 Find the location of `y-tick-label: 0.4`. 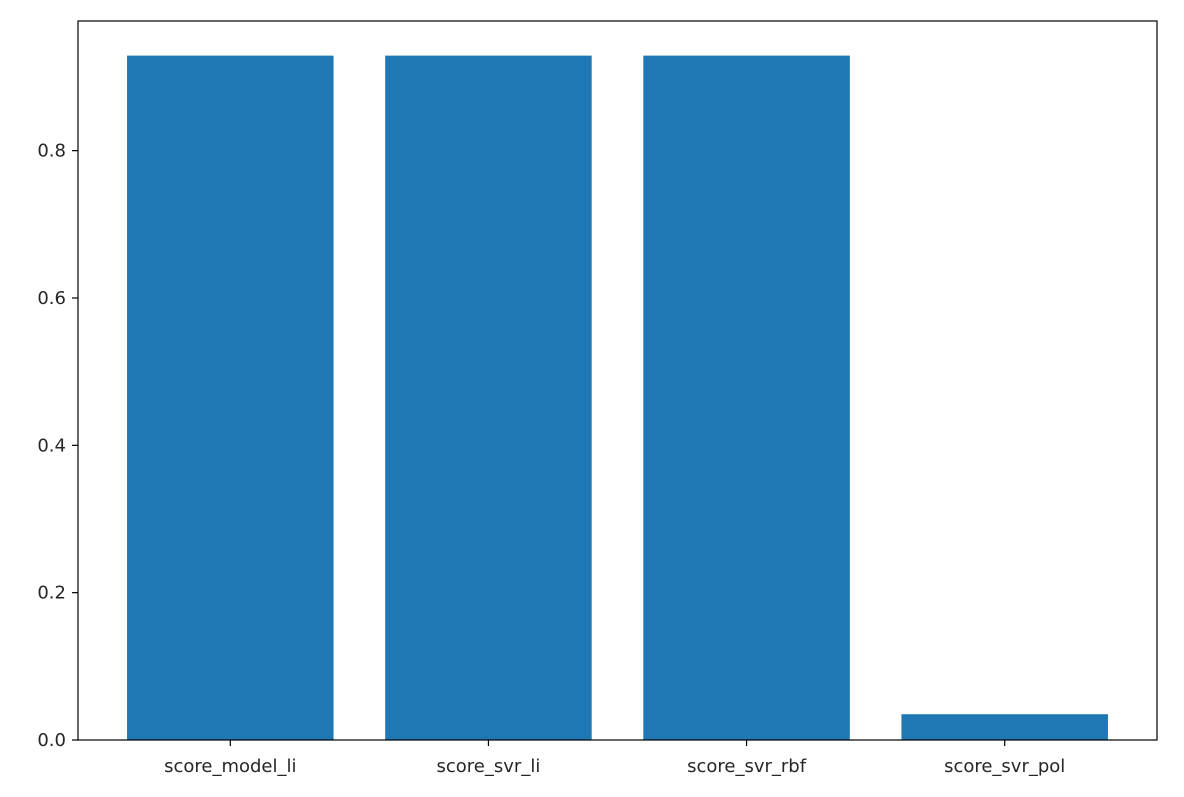

y-tick-label: 0.4 is located at coordinates (51, 445).